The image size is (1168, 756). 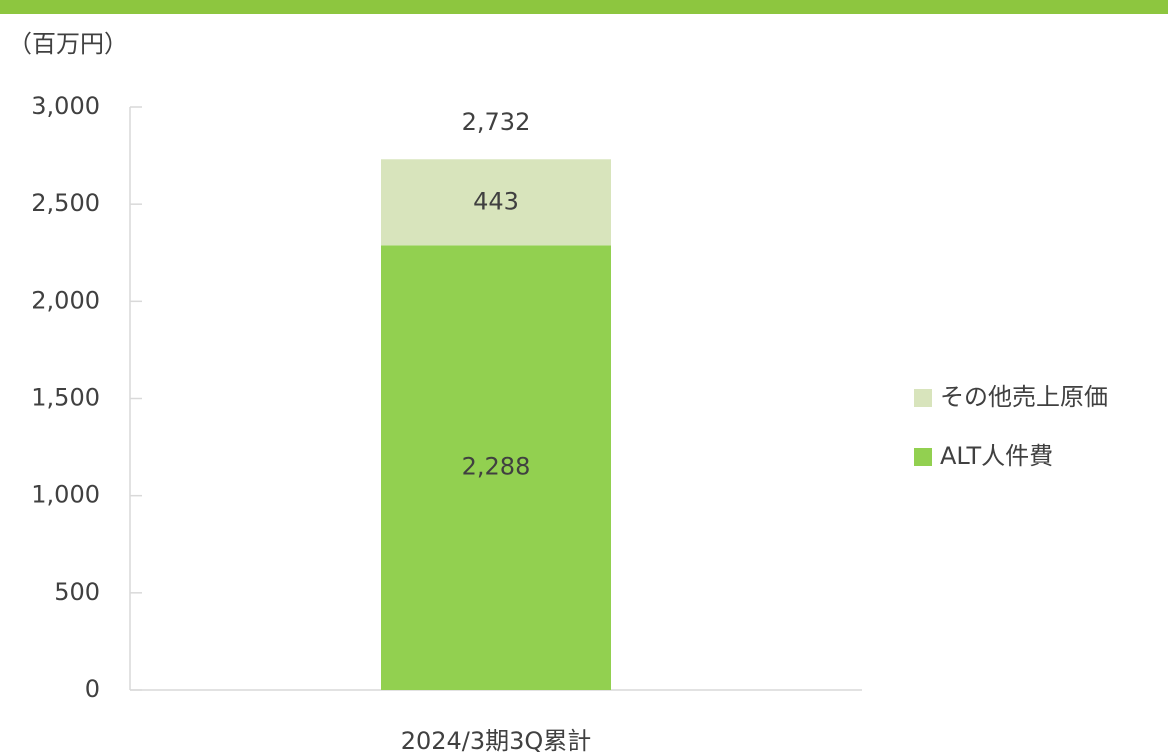 What do you see at coordinates (65, 300) in the screenshot?
I see `y-tick-label: 2,000` at bounding box center [65, 300].